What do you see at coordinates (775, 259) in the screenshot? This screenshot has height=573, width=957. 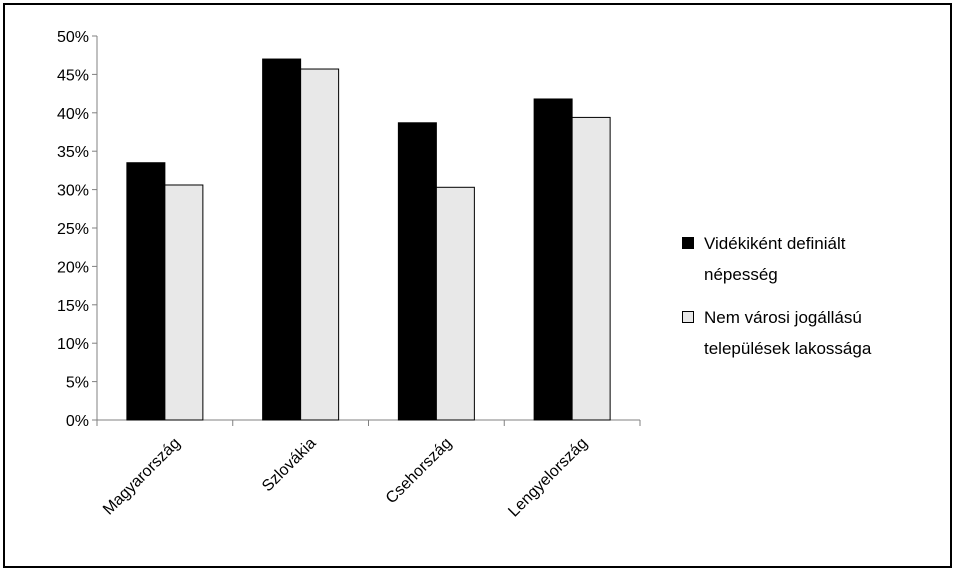 I see `legend-label-series-1: Vidékiként definiált népesség` at bounding box center [775, 259].